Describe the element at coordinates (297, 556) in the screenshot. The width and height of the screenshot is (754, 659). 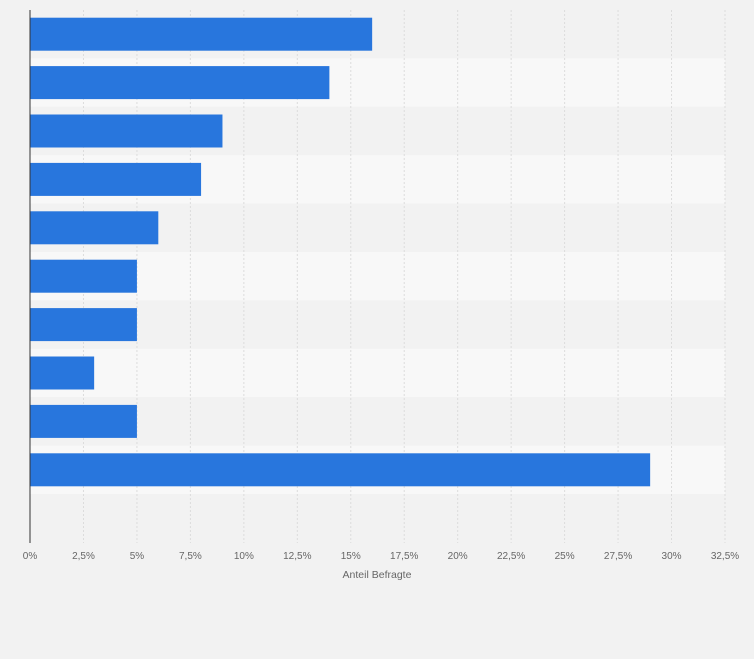
I see `x-tick-label: 12,5%` at that location.